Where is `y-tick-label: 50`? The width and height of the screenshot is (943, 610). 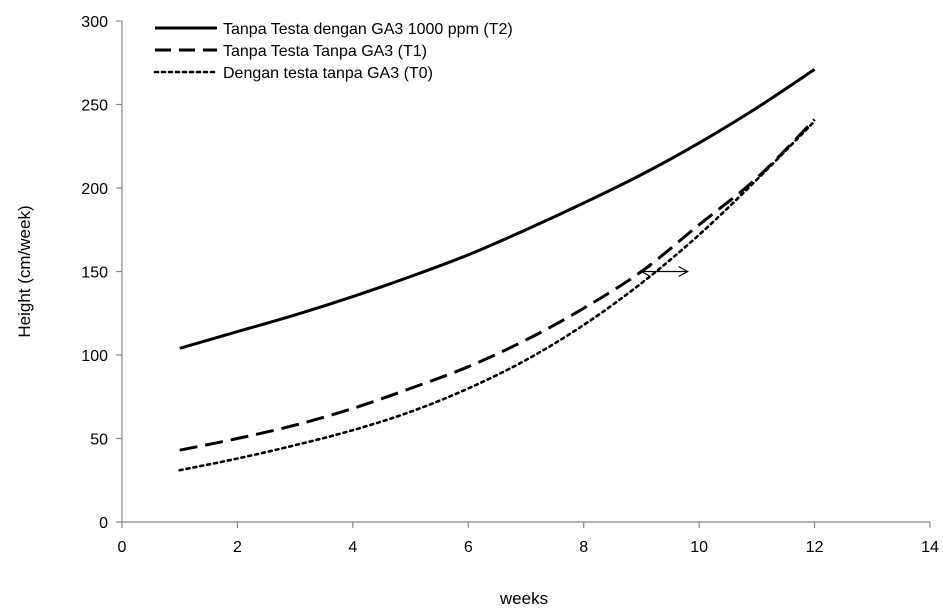
y-tick-label: 50 is located at coordinates (99, 440).